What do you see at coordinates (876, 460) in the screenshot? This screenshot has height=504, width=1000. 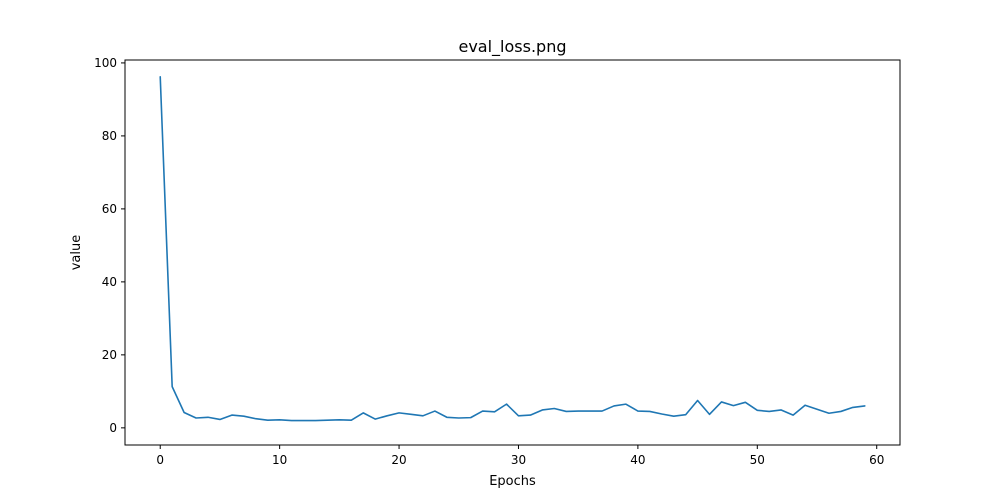 I see `x-tick-label: 60` at bounding box center [876, 460].